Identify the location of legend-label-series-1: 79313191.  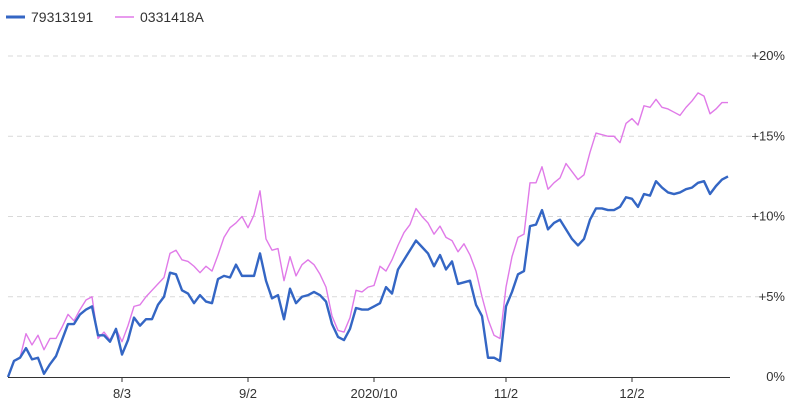
(62, 17).